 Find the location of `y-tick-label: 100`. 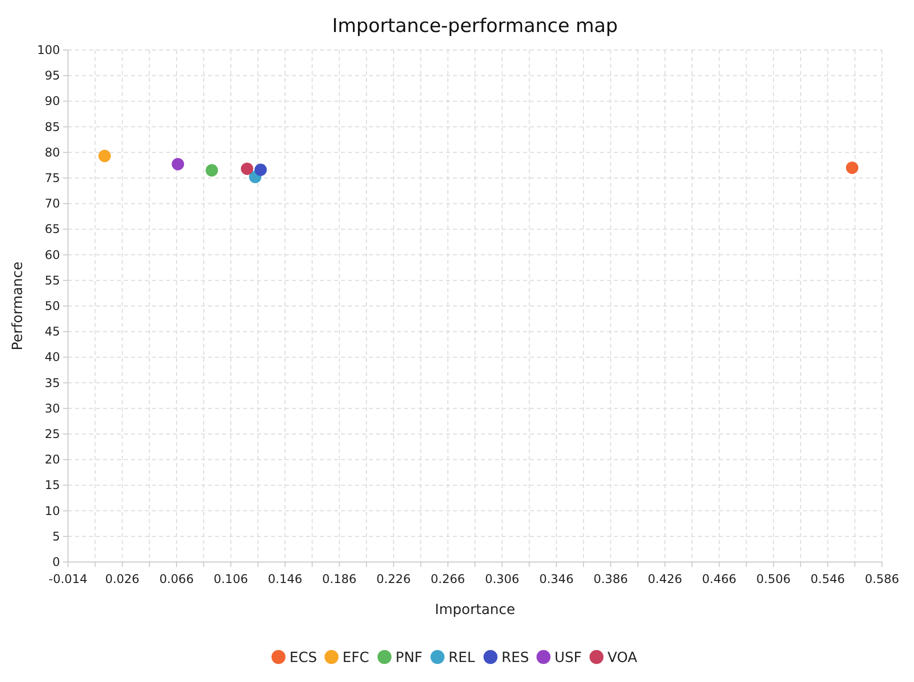

y-tick-label: 100 is located at coordinates (48, 50).